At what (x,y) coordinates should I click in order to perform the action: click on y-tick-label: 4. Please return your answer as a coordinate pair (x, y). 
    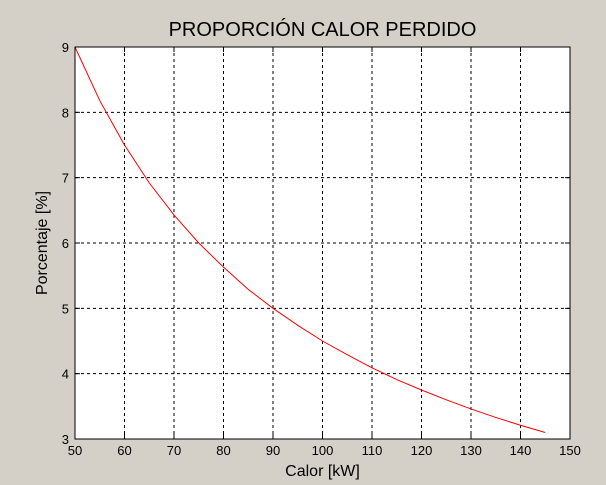
    Looking at the image, I should click on (65, 374).